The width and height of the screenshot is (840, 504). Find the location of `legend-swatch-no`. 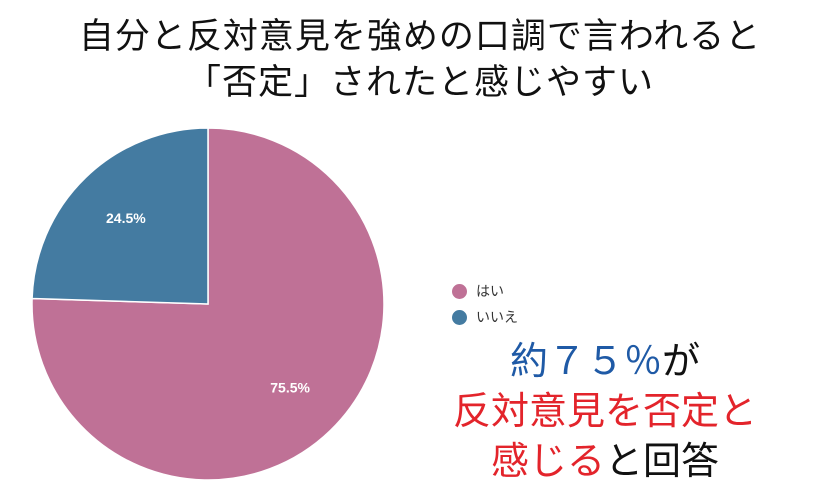

legend-swatch-no is located at coordinates (459, 317).